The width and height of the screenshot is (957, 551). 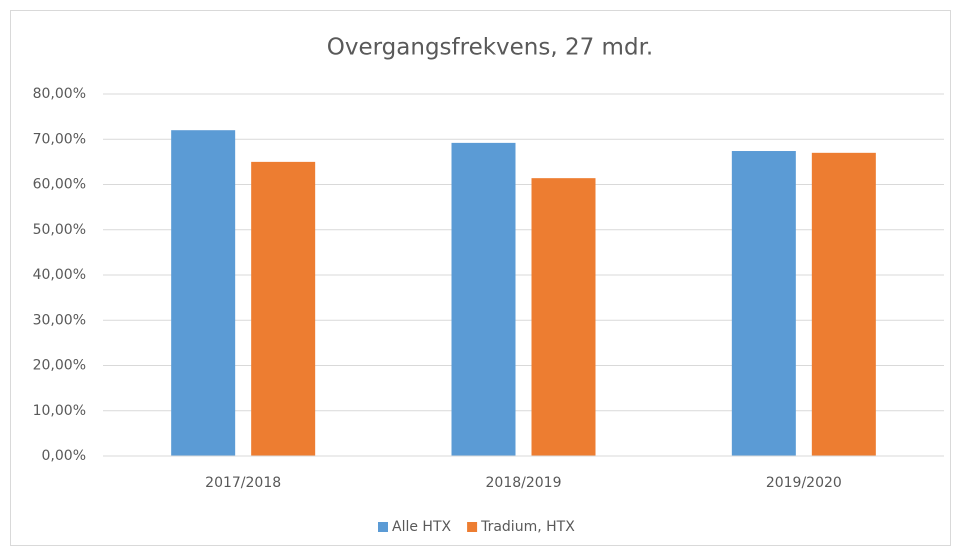 What do you see at coordinates (59, 320) in the screenshot?
I see `y-tick-label: 30,00%` at bounding box center [59, 320].